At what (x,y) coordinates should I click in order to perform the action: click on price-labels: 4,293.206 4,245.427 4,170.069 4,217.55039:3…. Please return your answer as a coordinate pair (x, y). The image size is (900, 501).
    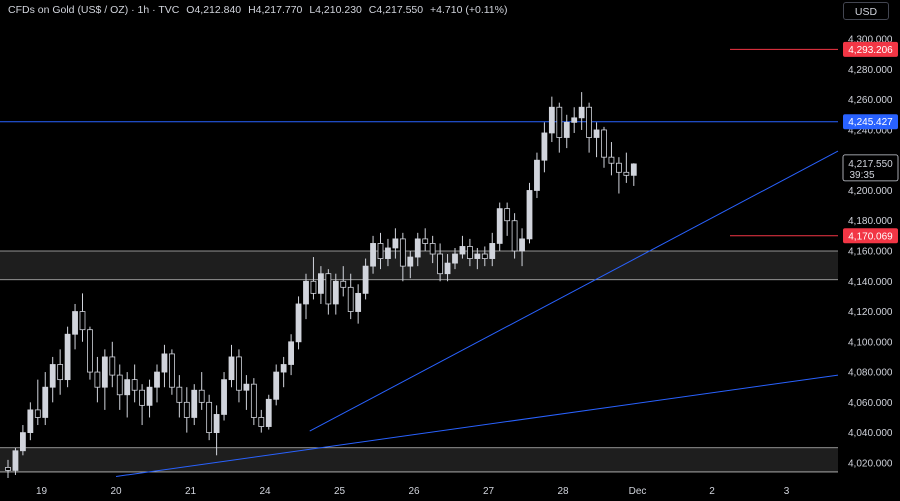
    Looking at the image, I should click on (870, 142).